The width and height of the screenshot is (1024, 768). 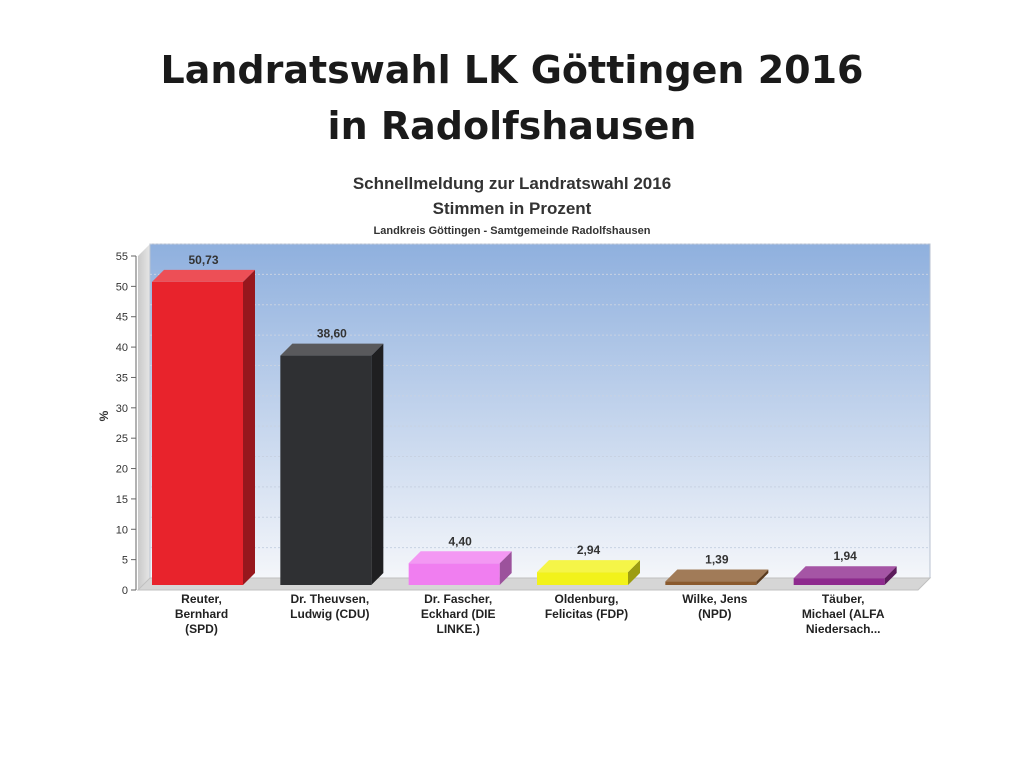 I want to click on x-category-label: Reuter, Bernhard (SPD), so click(x=201, y=614).